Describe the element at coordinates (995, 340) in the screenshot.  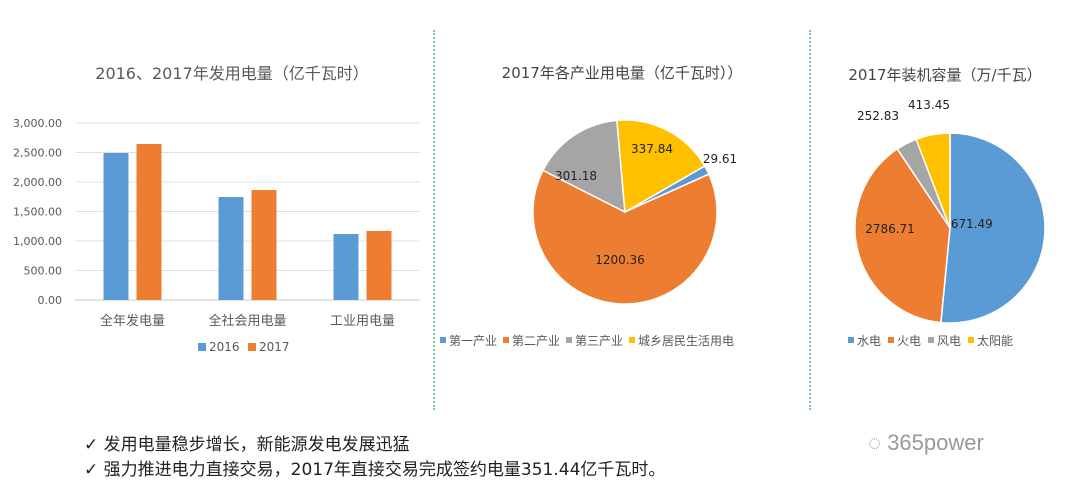
I see `legend-label: 太阳能` at that location.